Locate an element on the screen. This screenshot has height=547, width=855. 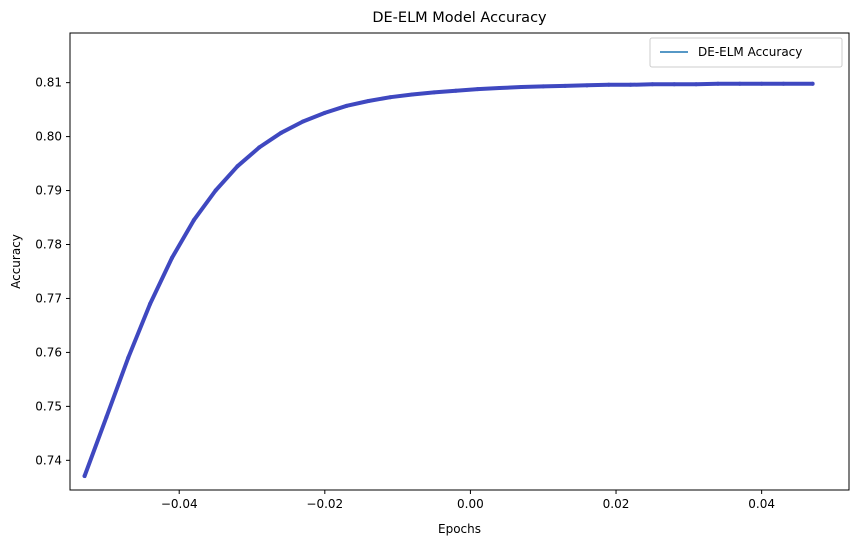
legend-box is located at coordinates (746, 52).